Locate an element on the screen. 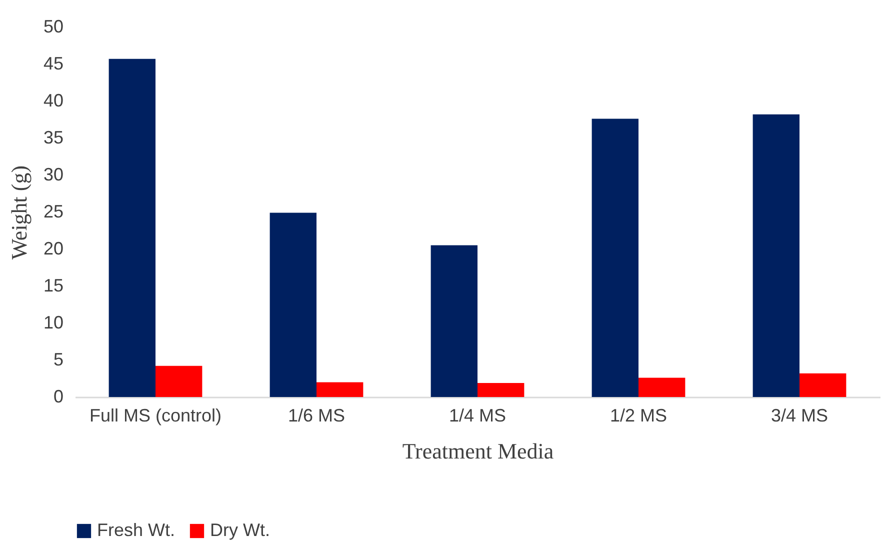  x-tick-label: 1/4 MS is located at coordinates (477, 416).